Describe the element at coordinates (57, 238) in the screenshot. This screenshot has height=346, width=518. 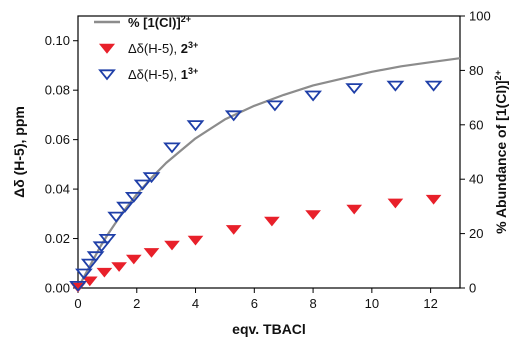
I see `y-tick-label: 0.02` at that location.